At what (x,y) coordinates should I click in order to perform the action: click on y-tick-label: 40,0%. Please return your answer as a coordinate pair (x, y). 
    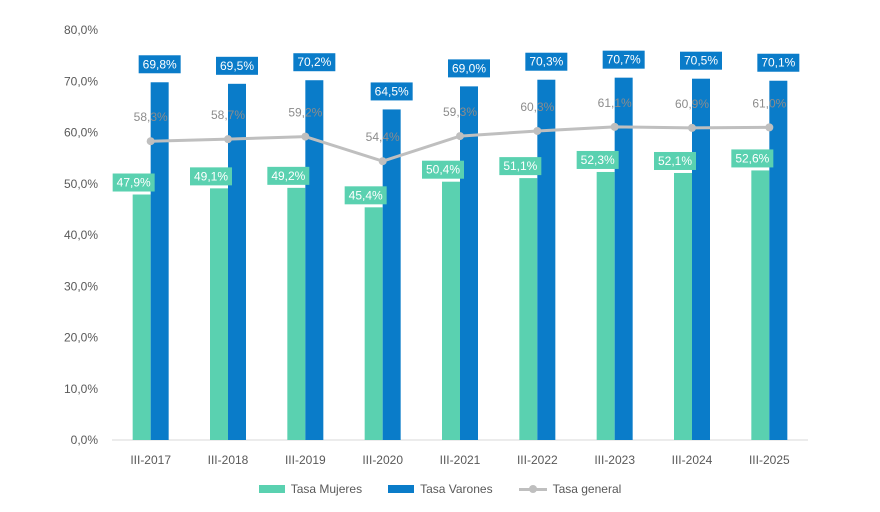
    Looking at the image, I should click on (81, 235).